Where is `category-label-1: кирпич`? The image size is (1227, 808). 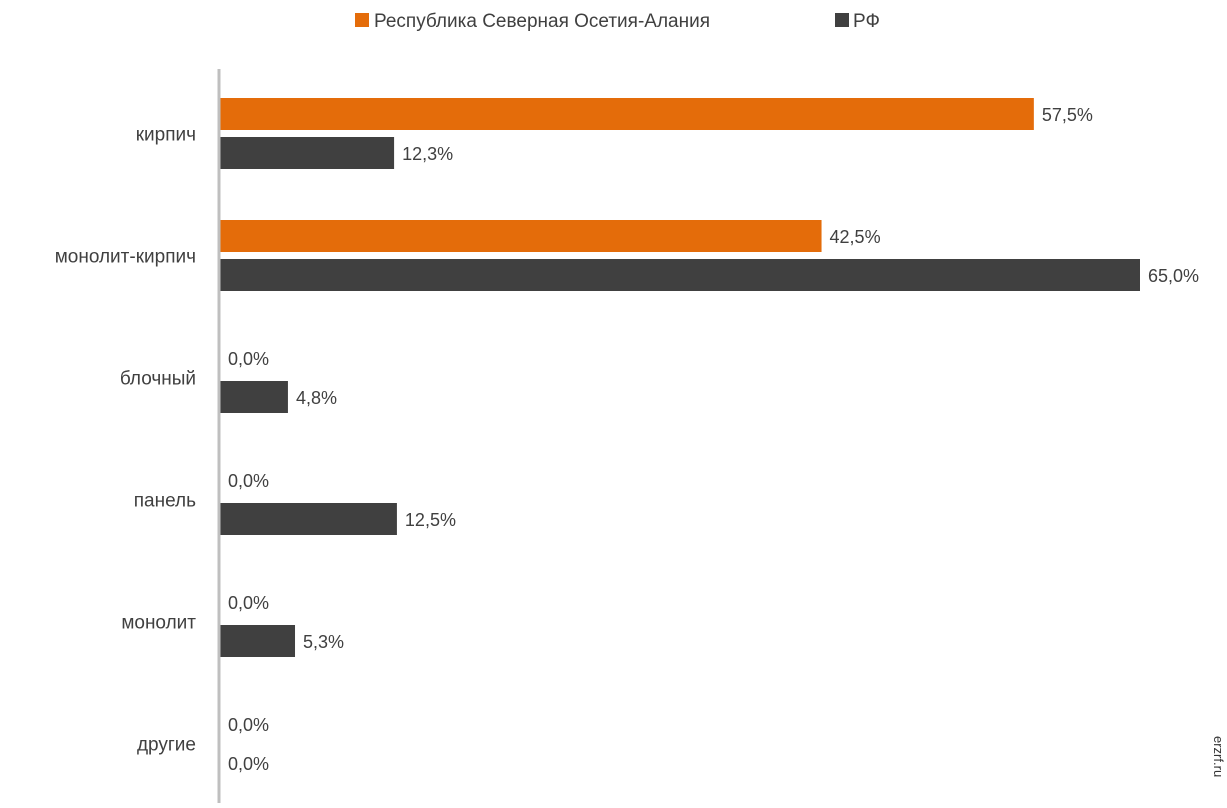
category-label-1: кирпич is located at coordinates (166, 135).